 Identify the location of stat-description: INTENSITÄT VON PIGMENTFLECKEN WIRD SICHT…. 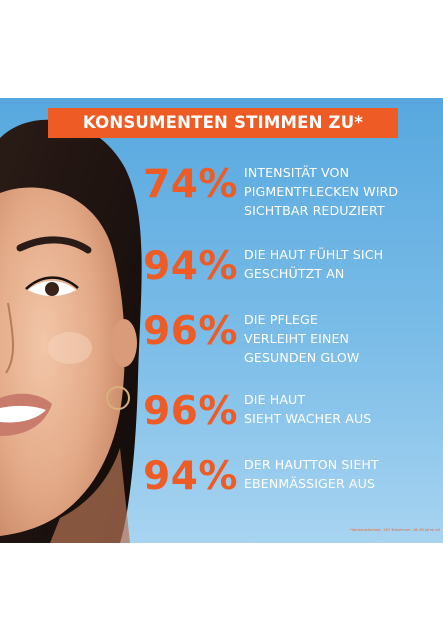
(342, 191).